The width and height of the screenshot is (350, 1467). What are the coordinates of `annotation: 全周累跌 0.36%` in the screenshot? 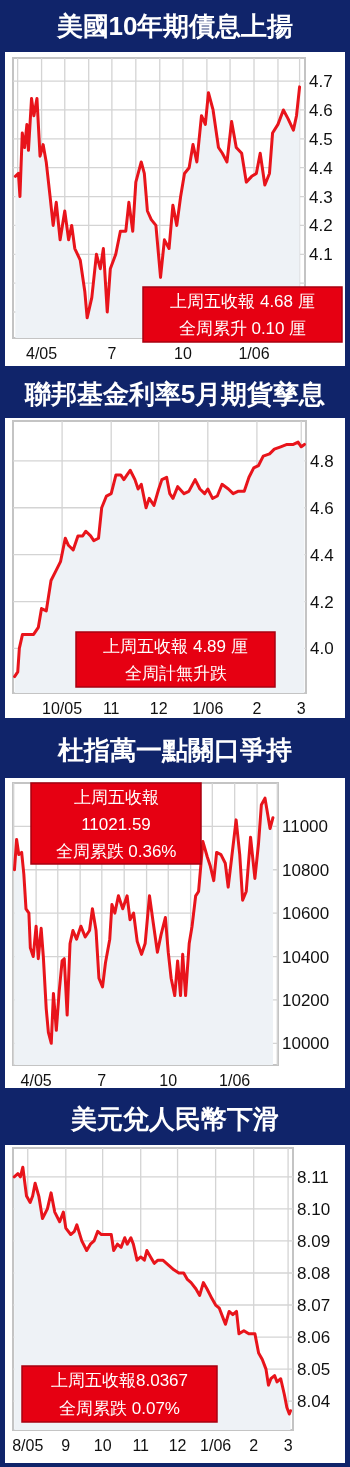 It's located at (116, 851).